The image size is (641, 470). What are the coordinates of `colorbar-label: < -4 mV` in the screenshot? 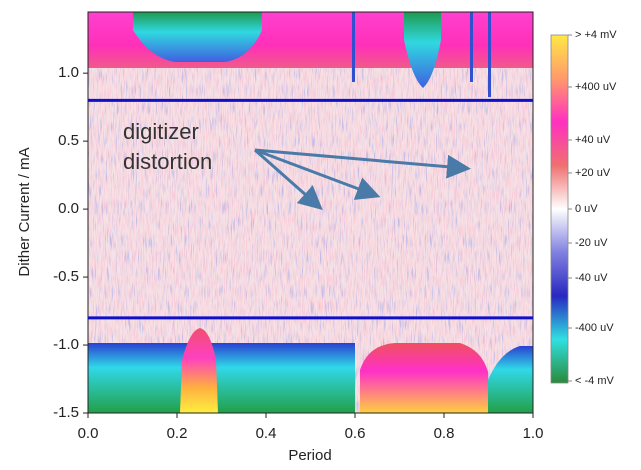 It's located at (594, 381).